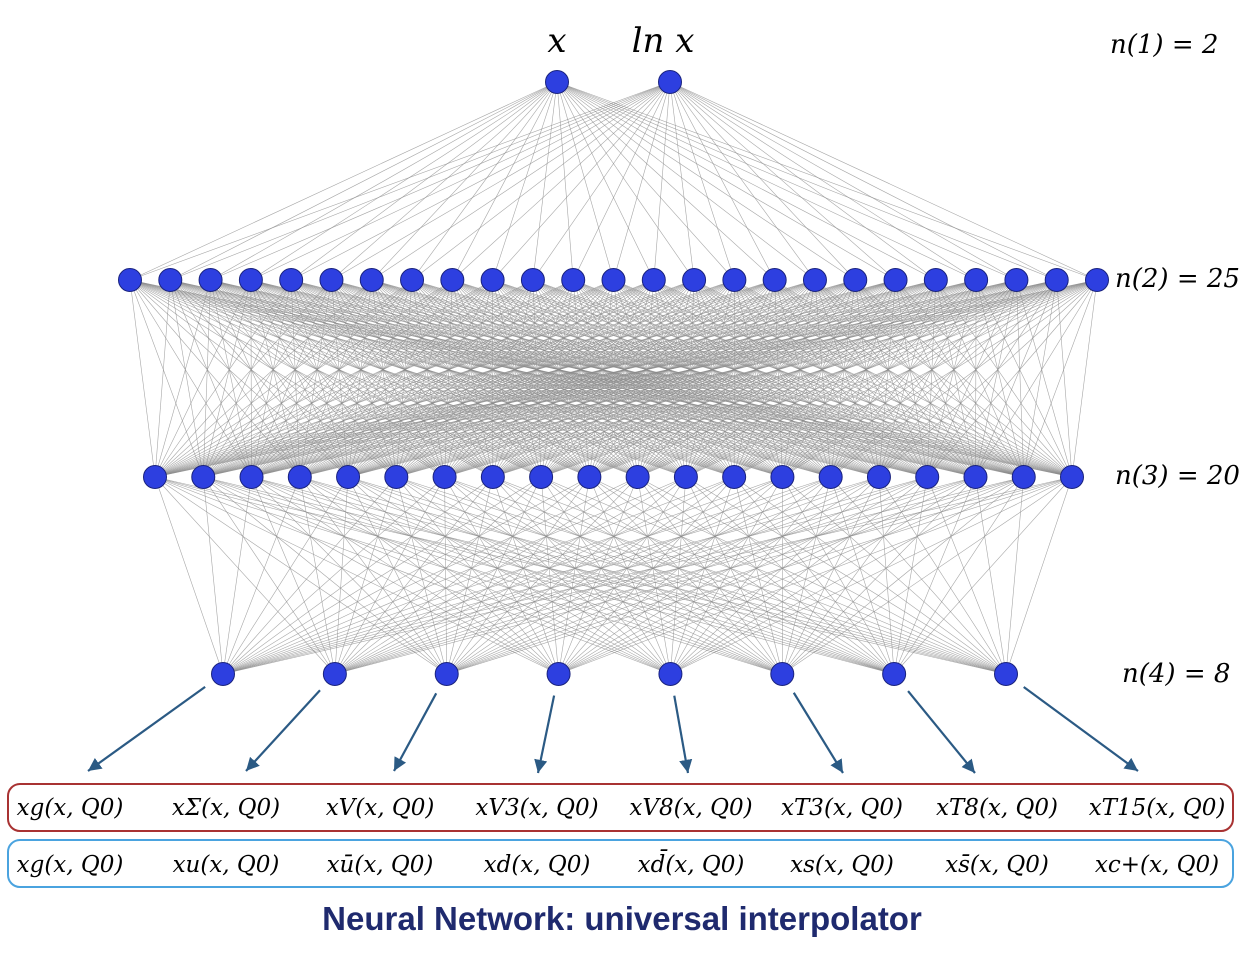  What do you see at coordinates (663, 41) in the screenshot?
I see `input-label-ln-x: ln x` at bounding box center [663, 41].